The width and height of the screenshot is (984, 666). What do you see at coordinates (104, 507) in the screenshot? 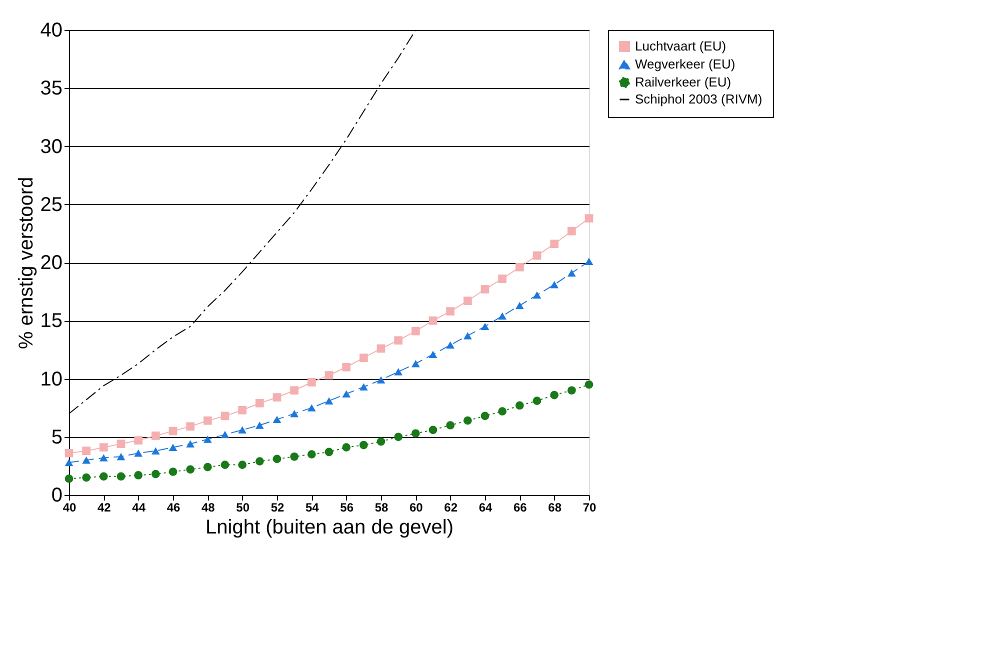
I see `x-tick-label: 42` at bounding box center [104, 507].